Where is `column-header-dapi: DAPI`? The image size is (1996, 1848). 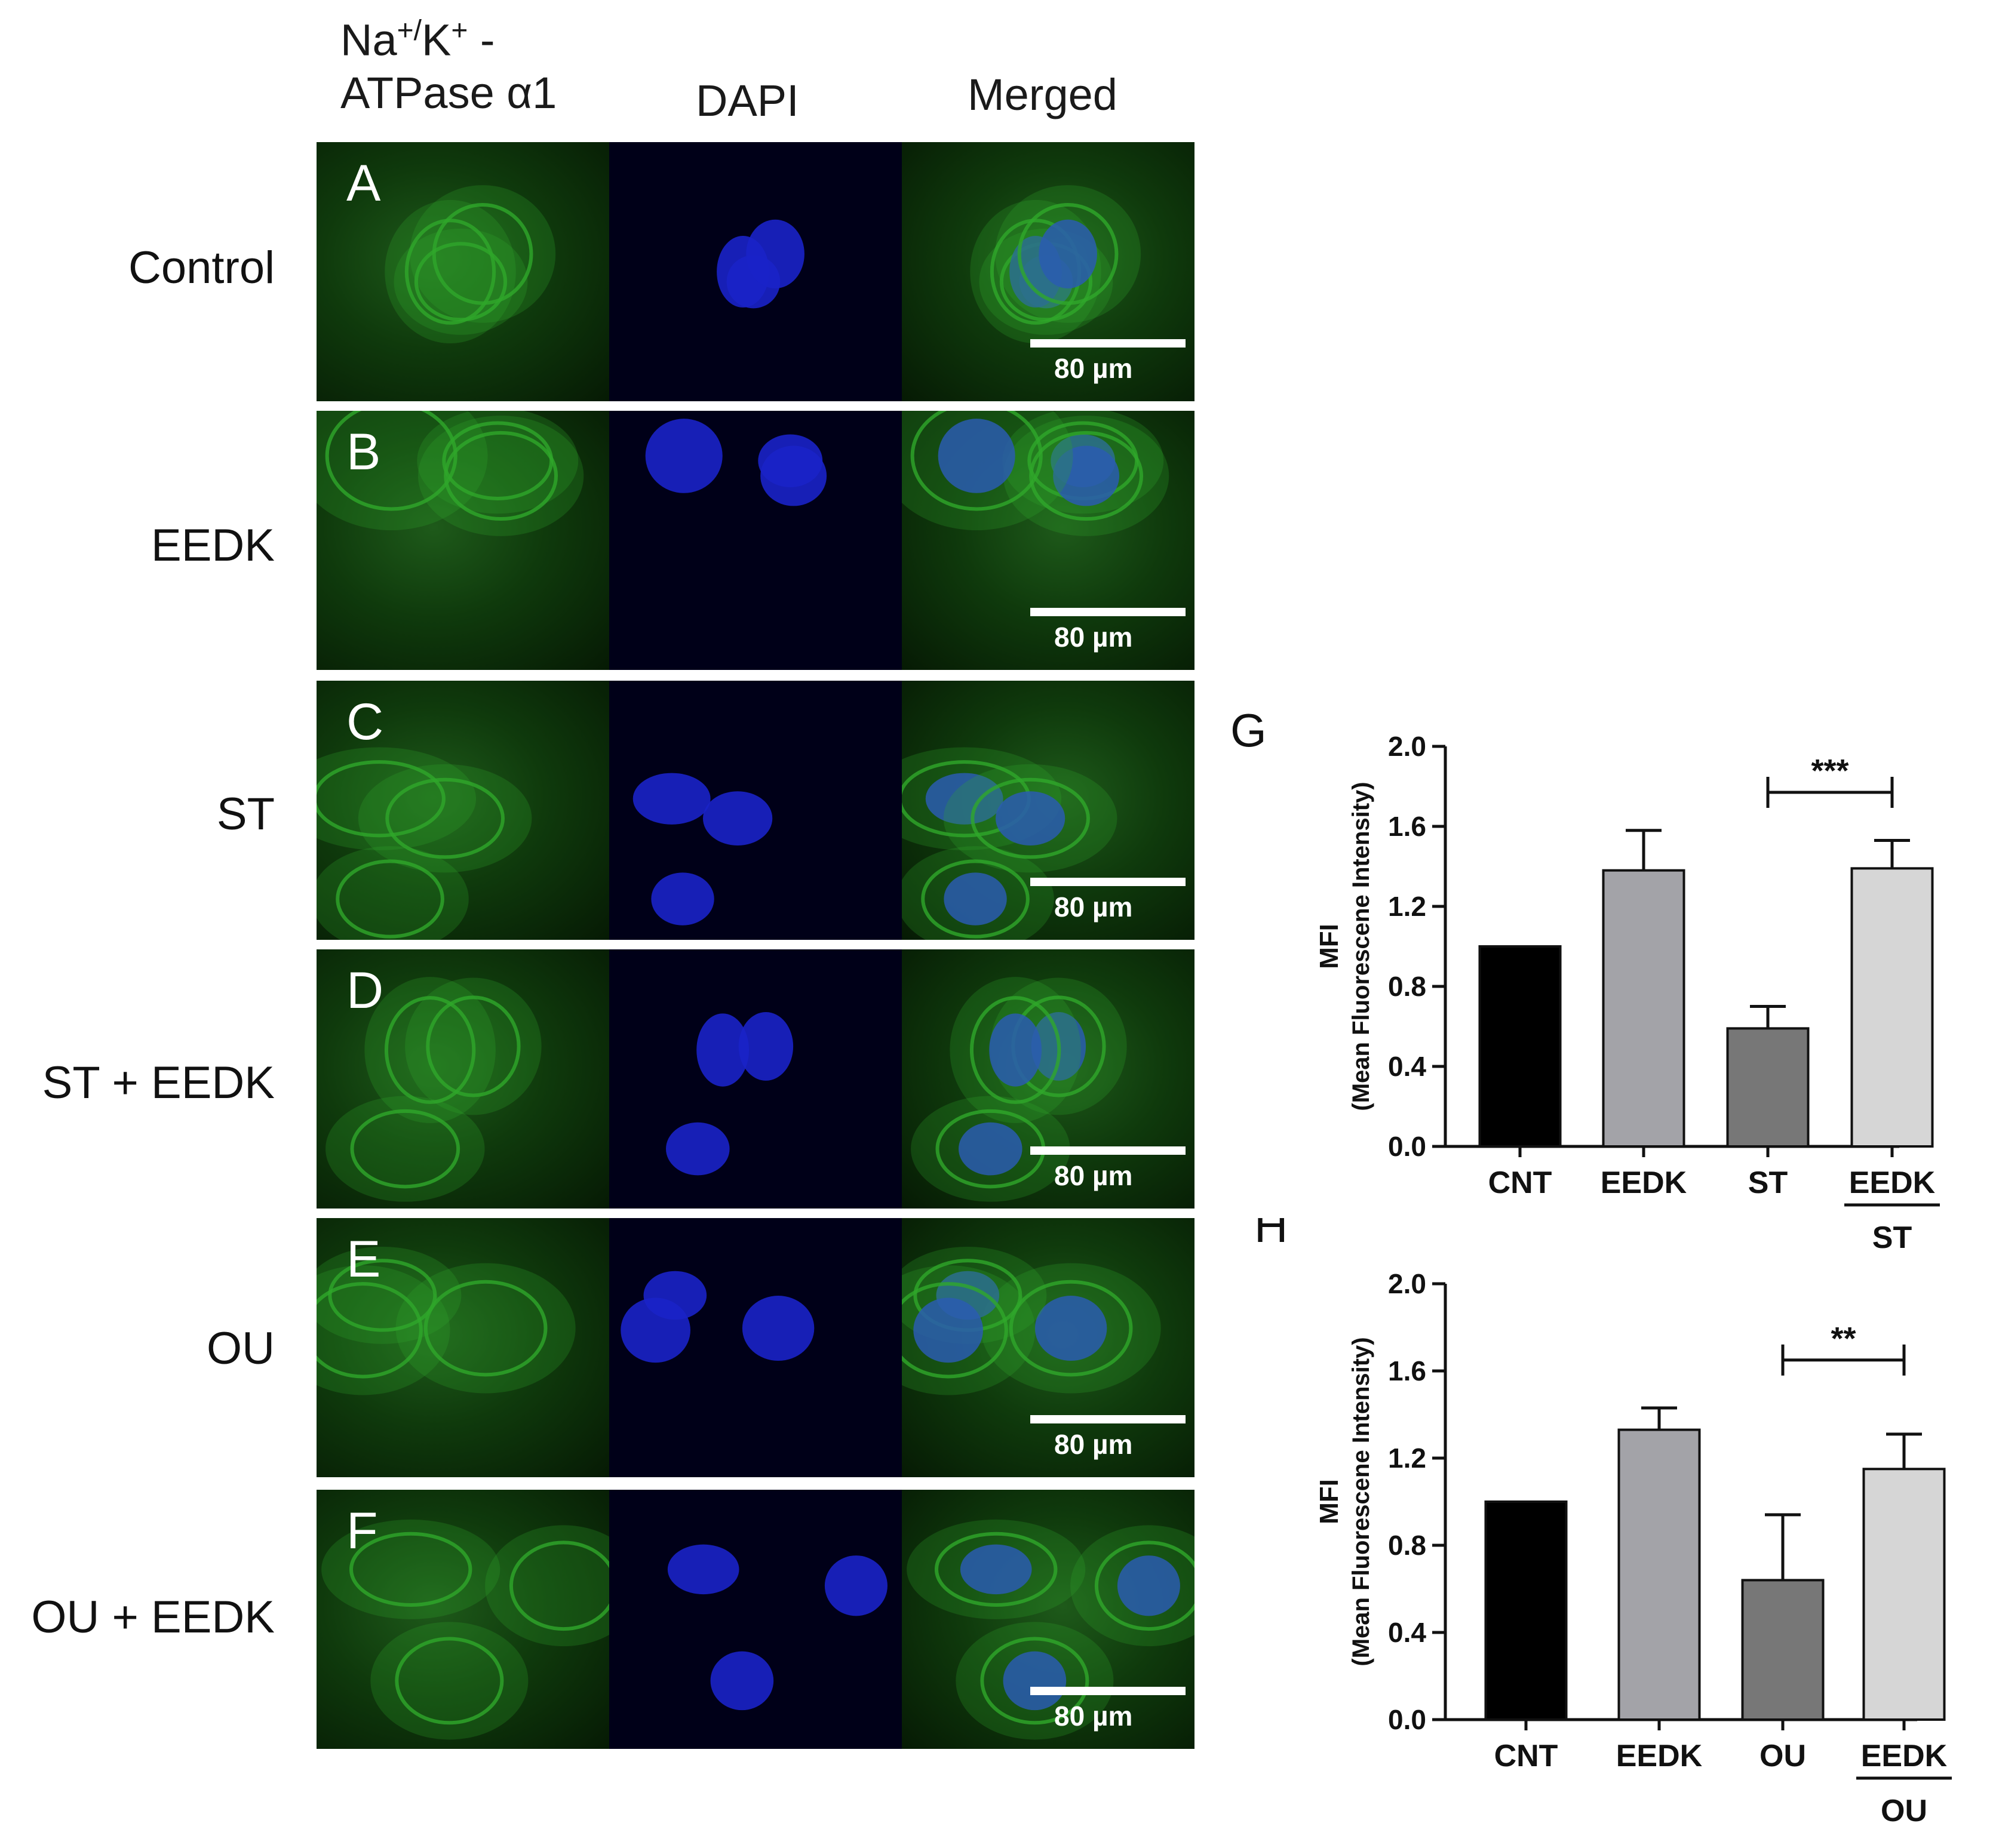 column-header-dapi: DAPI is located at coordinates (748, 100).